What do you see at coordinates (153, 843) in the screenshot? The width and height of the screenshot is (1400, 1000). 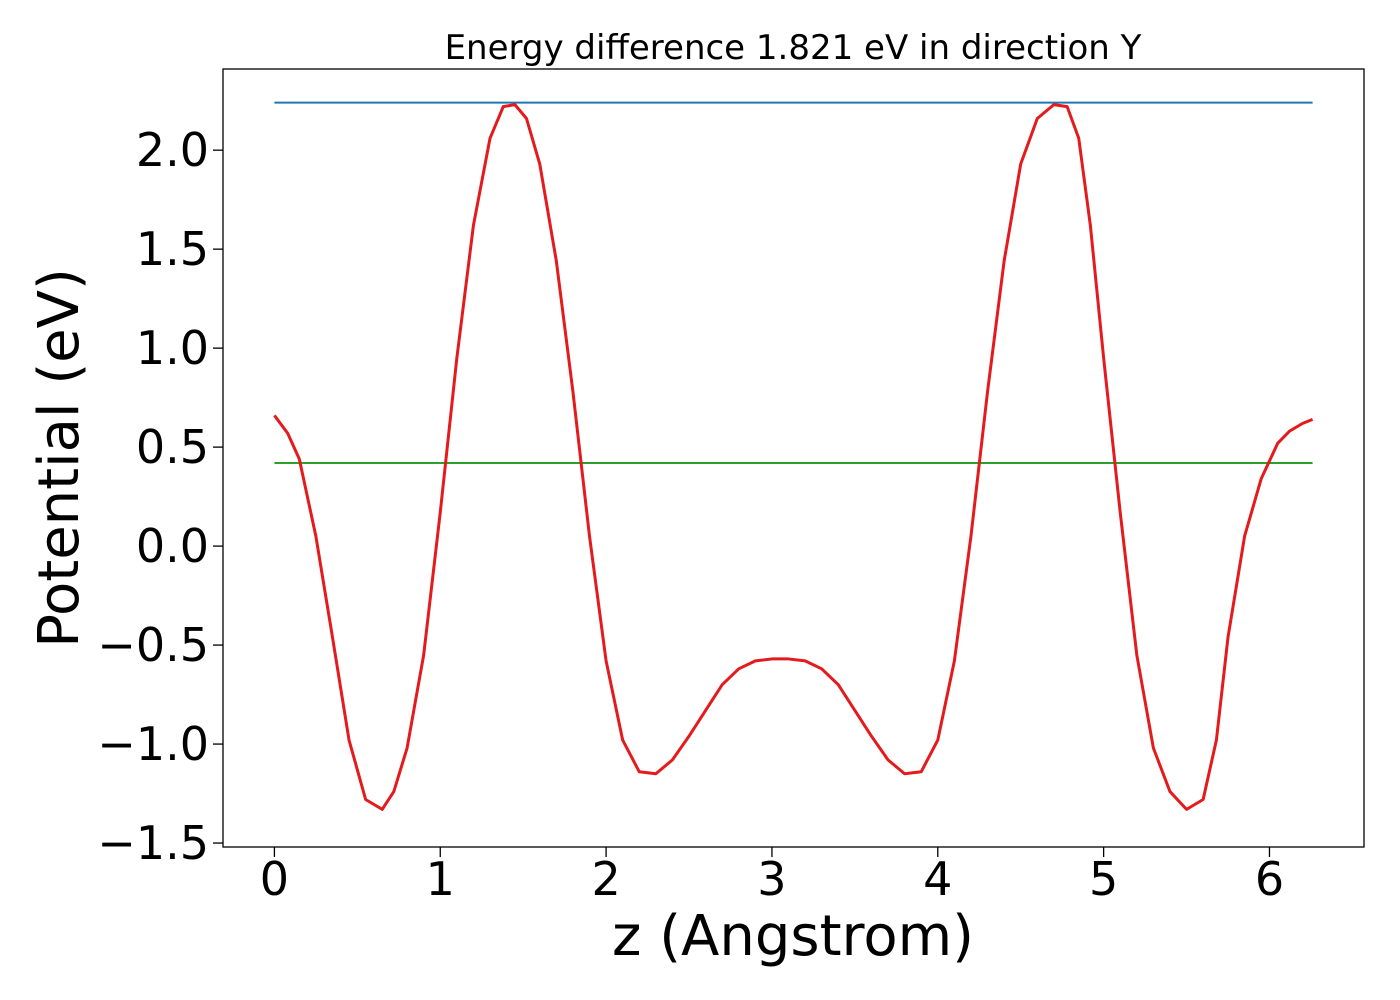 I see `y-tick-label: −1.5` at bounding box center [153, 843].